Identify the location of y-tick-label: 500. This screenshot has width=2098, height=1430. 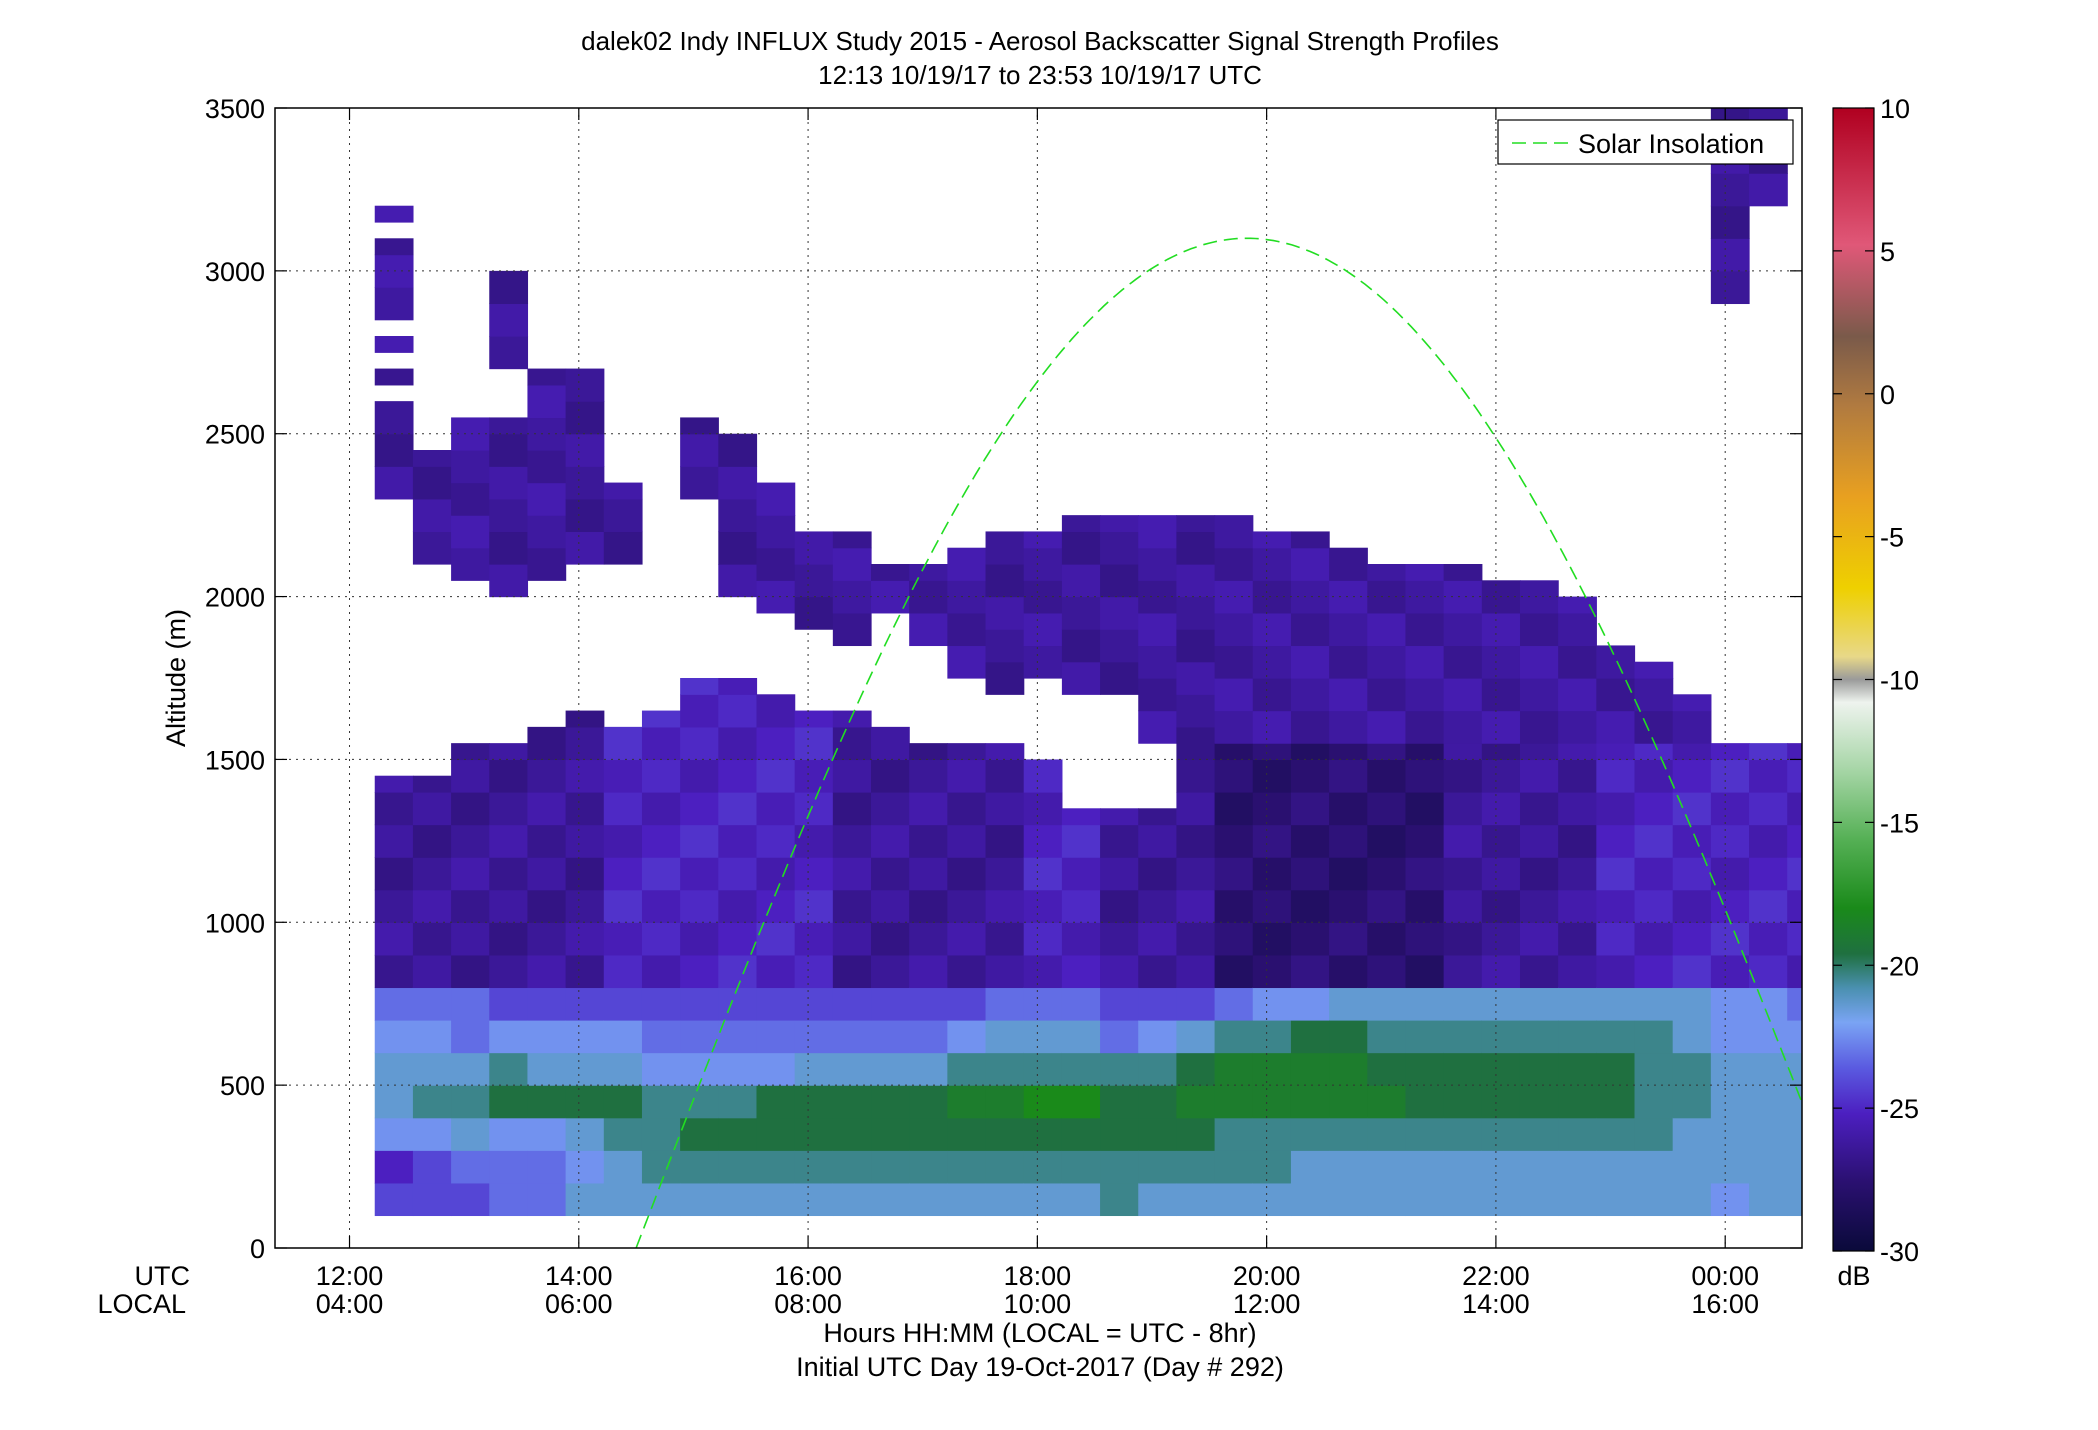
(242, 1086).